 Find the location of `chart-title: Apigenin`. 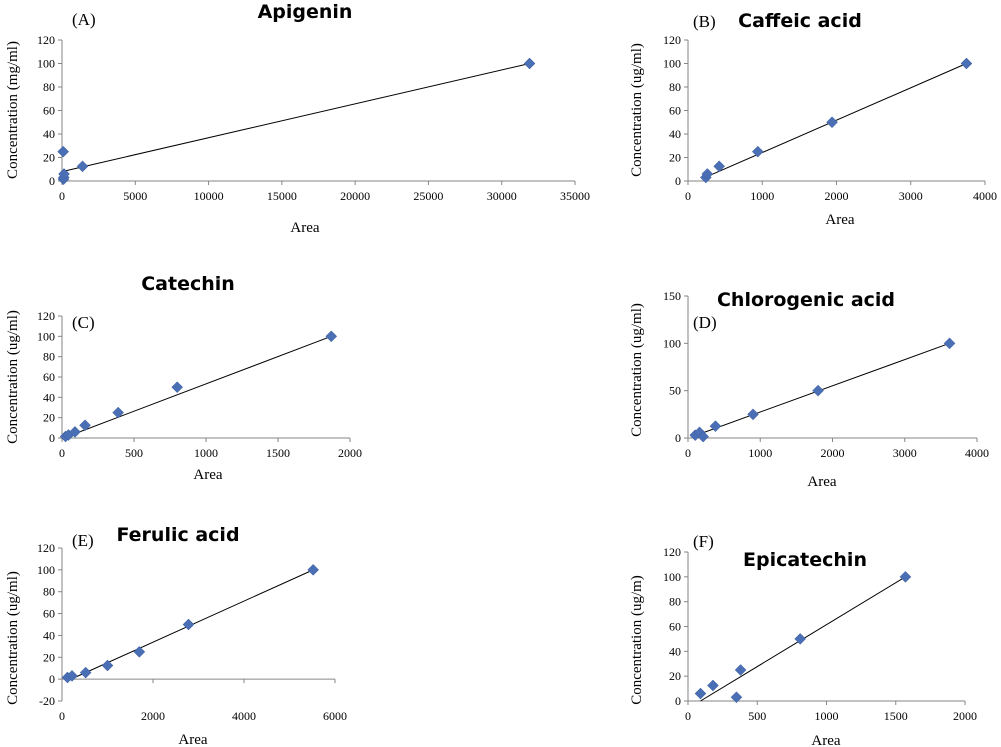

chart-title: Apigenin is located at coordinates (305, 12).